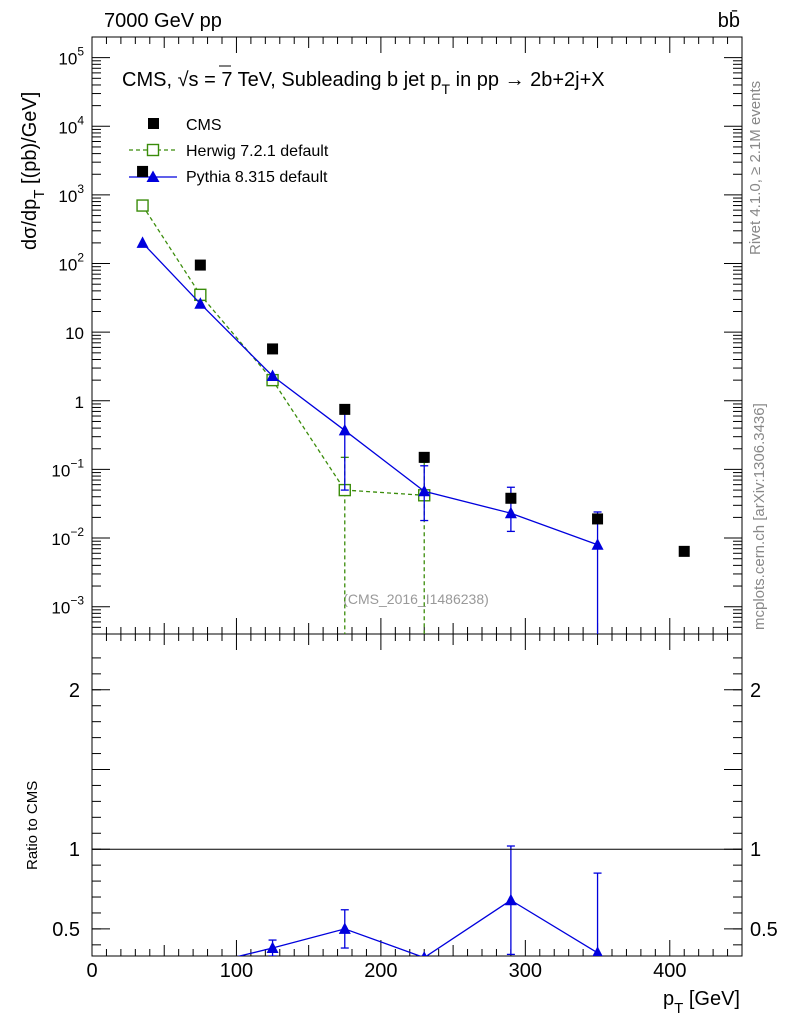  Describe the element at coordinates (71, 57) in the screenshot. I see `y-tick-label: 10⁵` at that location.